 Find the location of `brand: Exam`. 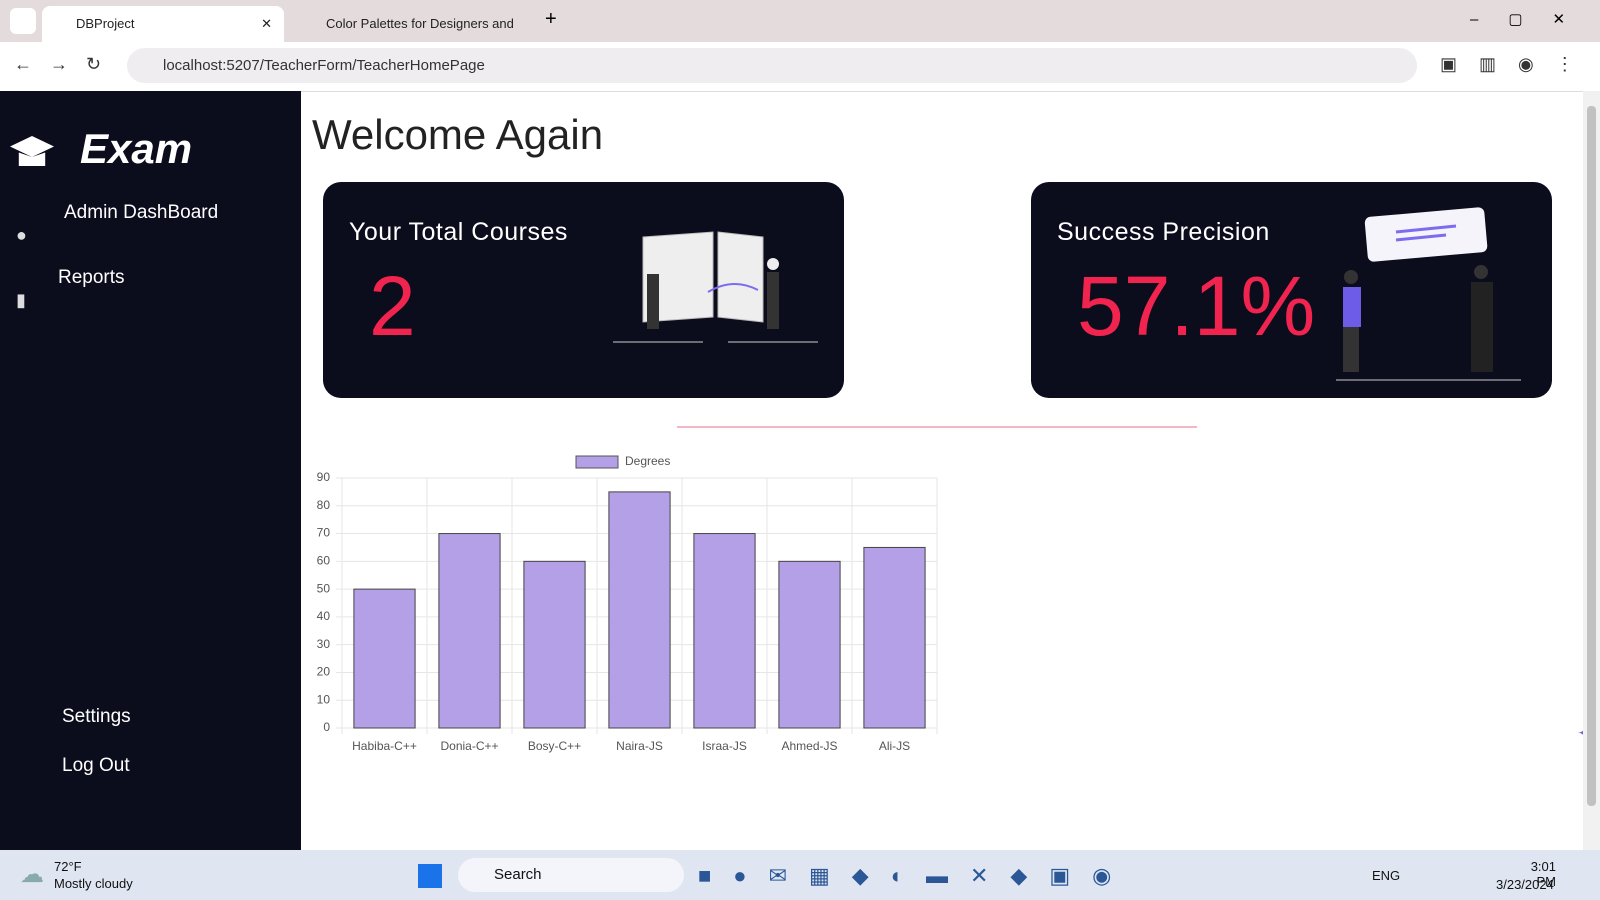

brand: Exam is located at coordinates (136, 148).